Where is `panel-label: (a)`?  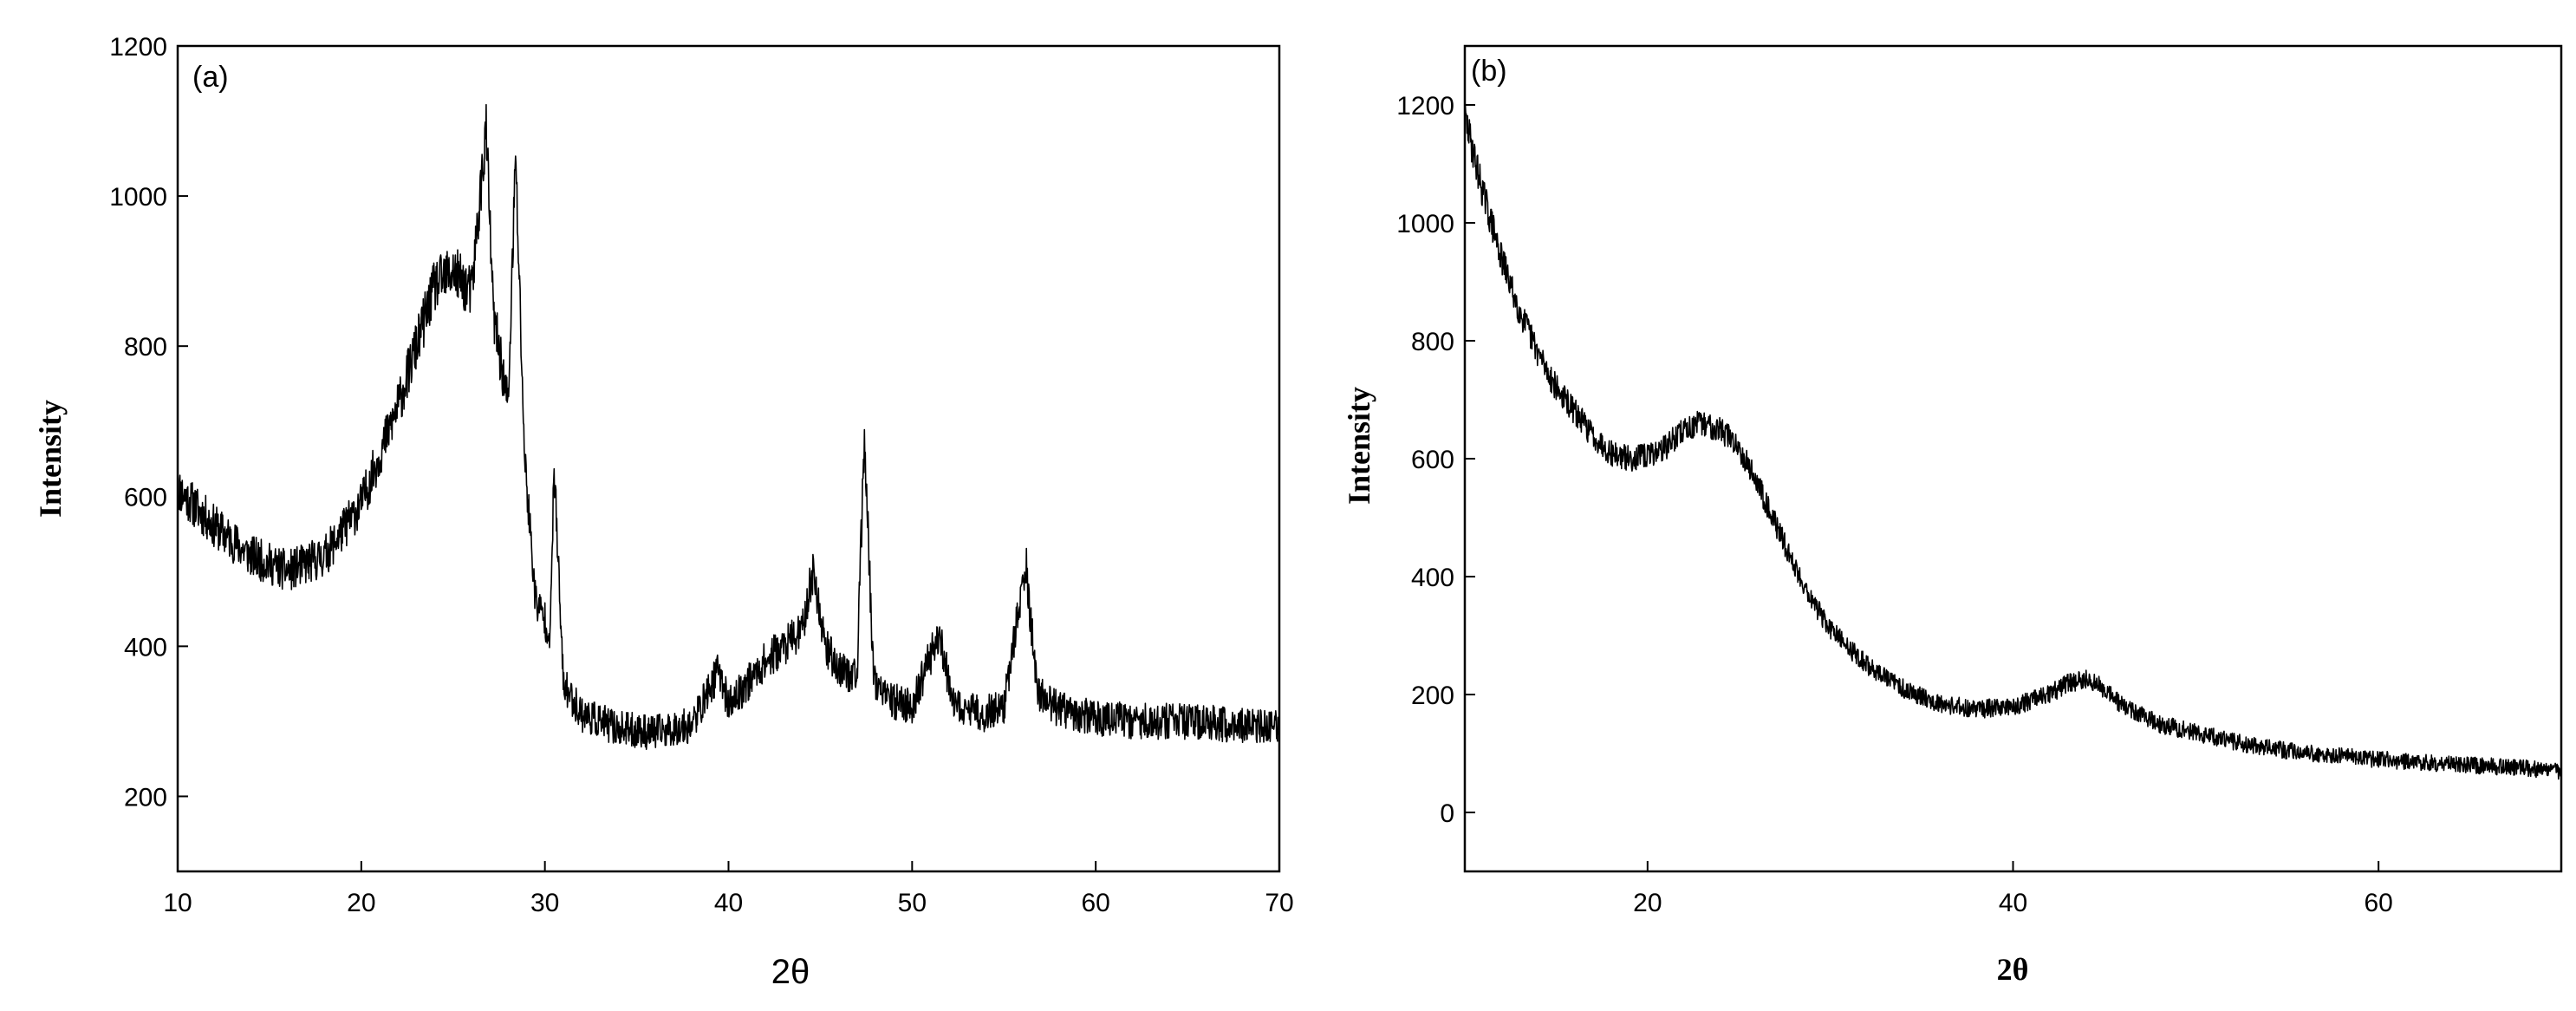
panel-label: (a) is located at coordinates (210, 77).